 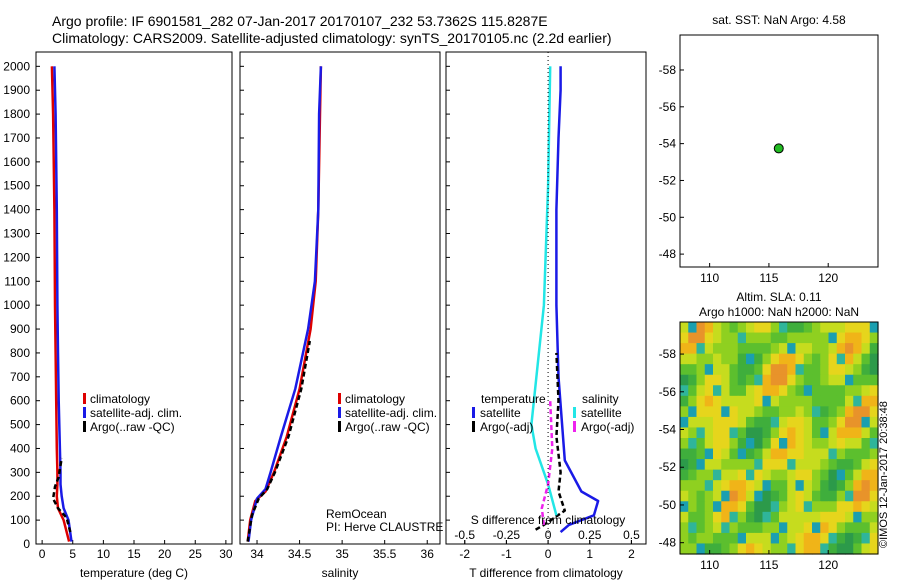 What do you see at coordinates (284, 304) in the screenshot?
I see `series-layer` at bounding box center [284, 304].